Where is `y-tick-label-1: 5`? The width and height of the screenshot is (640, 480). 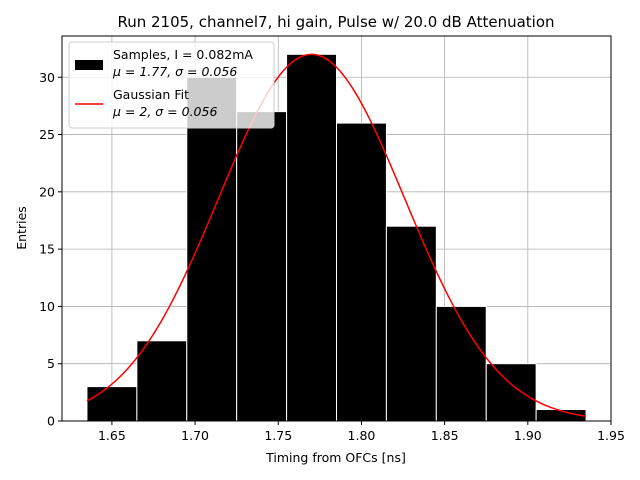 y-tick-label-1: 5 is located at coordinates (51, 363).